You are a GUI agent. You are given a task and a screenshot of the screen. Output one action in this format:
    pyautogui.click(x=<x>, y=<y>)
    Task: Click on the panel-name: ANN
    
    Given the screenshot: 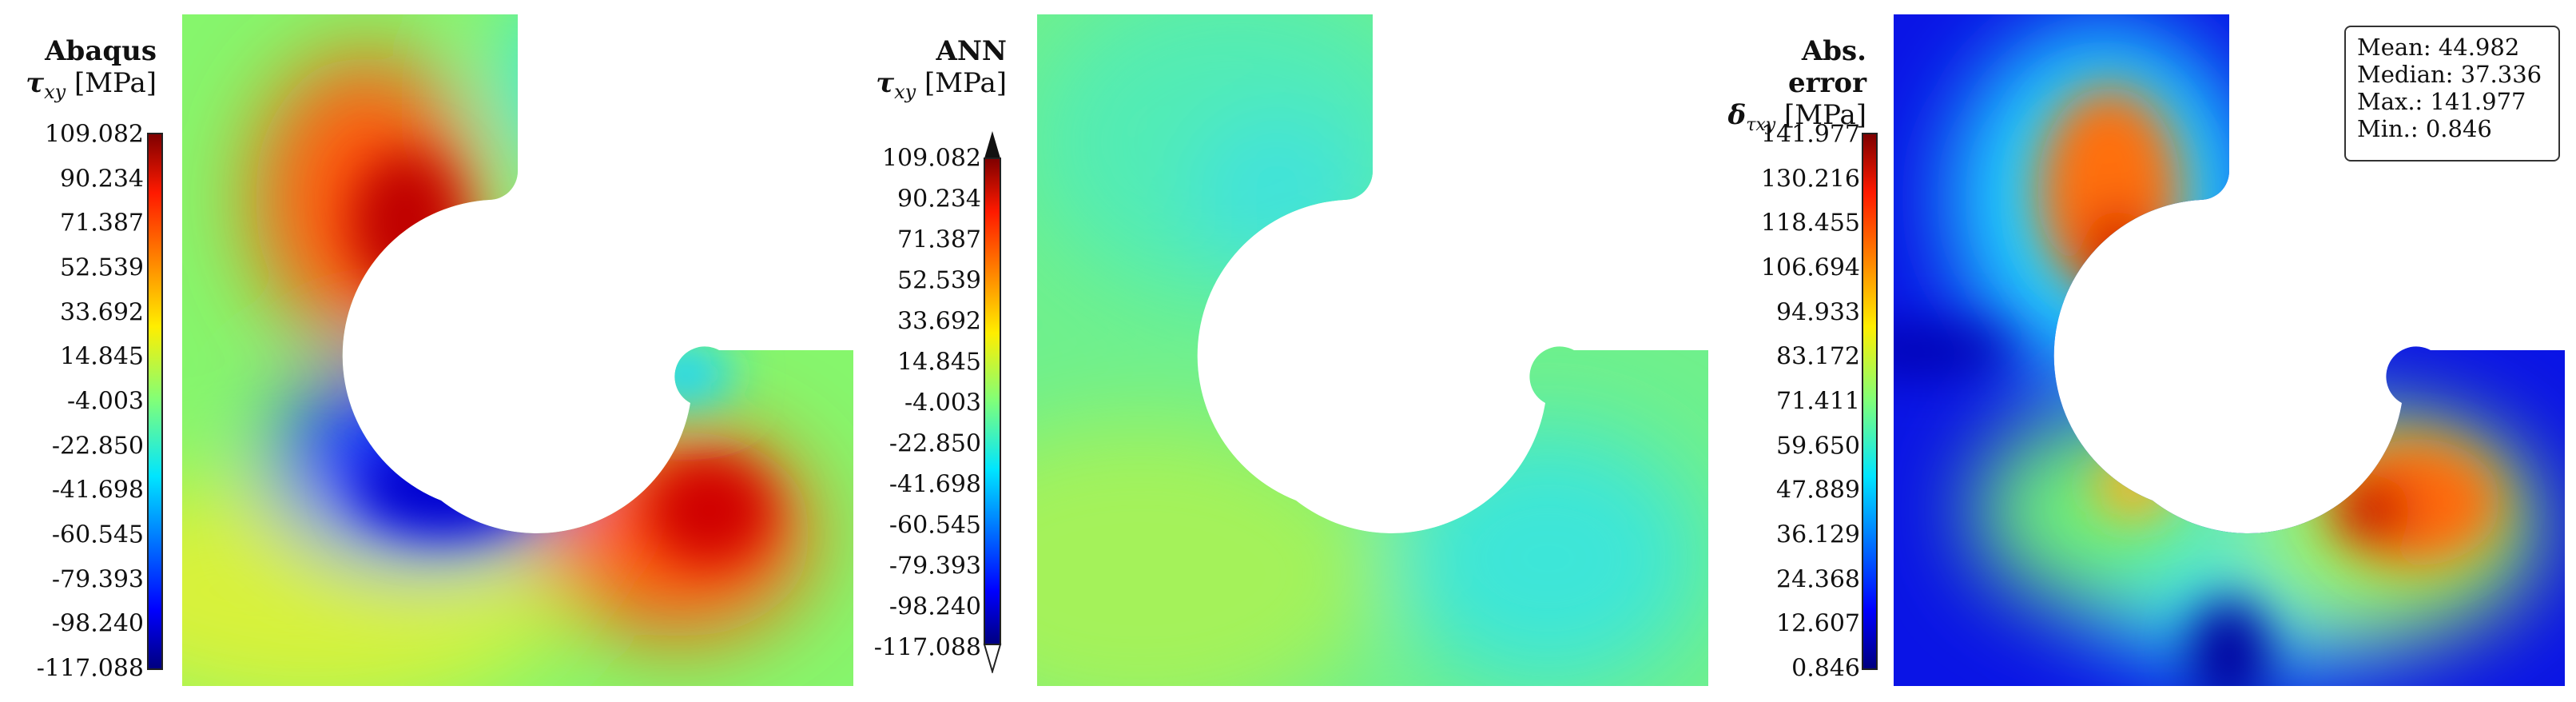 What is the action you would take?
    pyautogui.click(x=971, y=51)
    